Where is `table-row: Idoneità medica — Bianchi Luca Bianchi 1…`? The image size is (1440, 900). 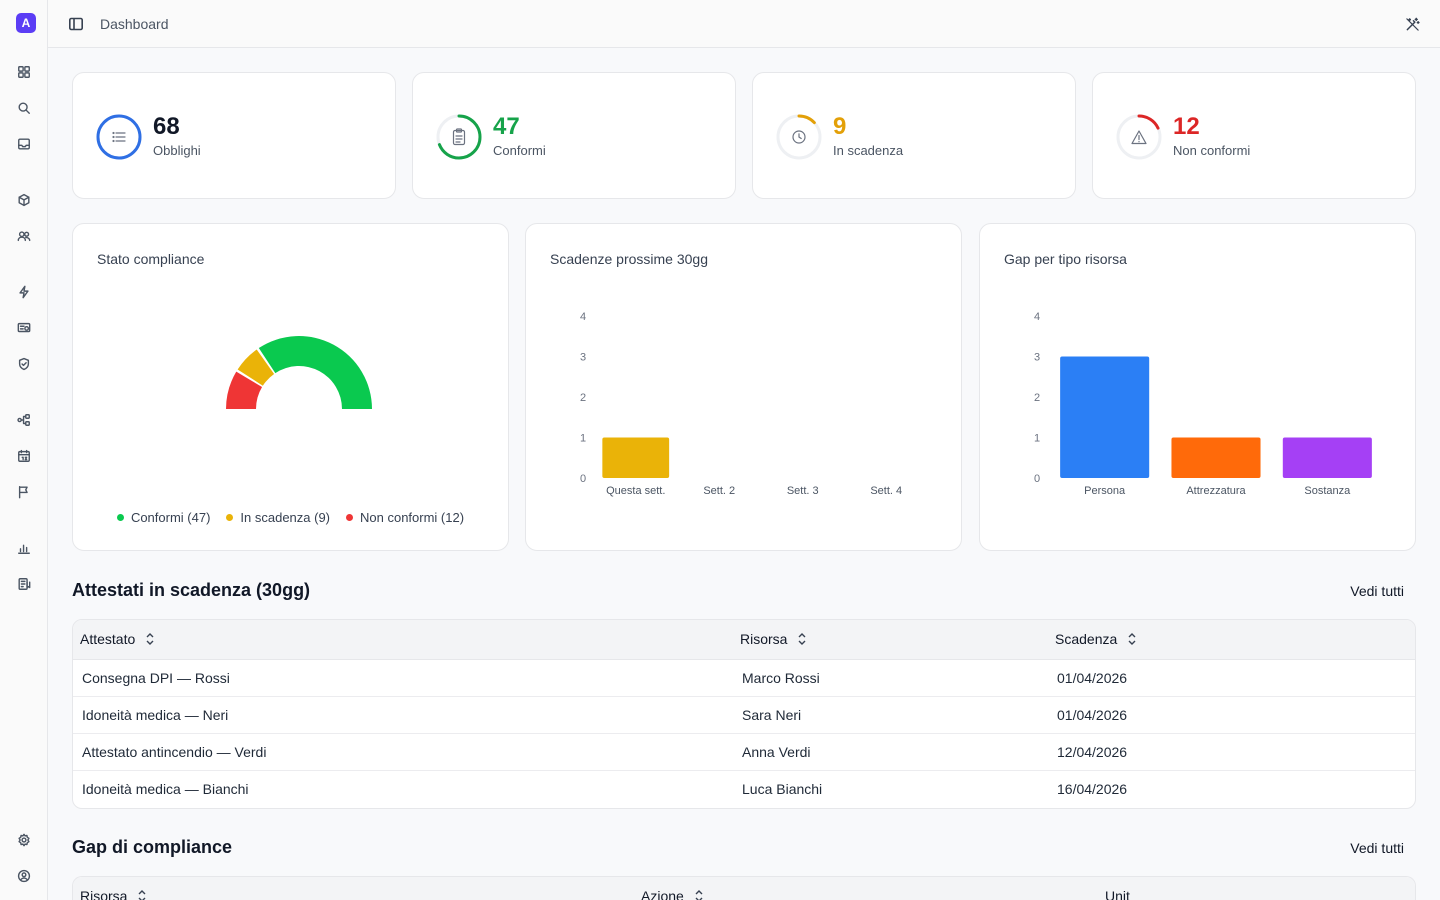
table-row: Idoneità medica — Bianchi Luca Bianchi 1… is located at coordinates (744, 789).